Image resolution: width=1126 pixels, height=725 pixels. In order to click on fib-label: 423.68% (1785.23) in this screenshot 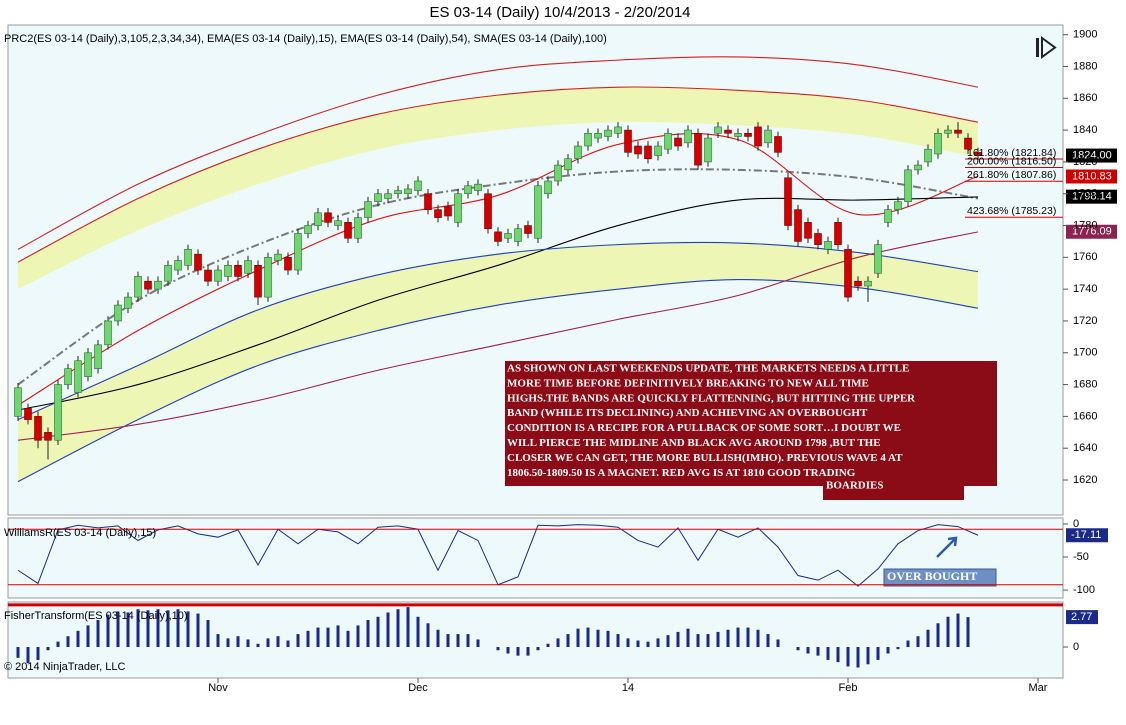, I will do `click(1011, 211)`.